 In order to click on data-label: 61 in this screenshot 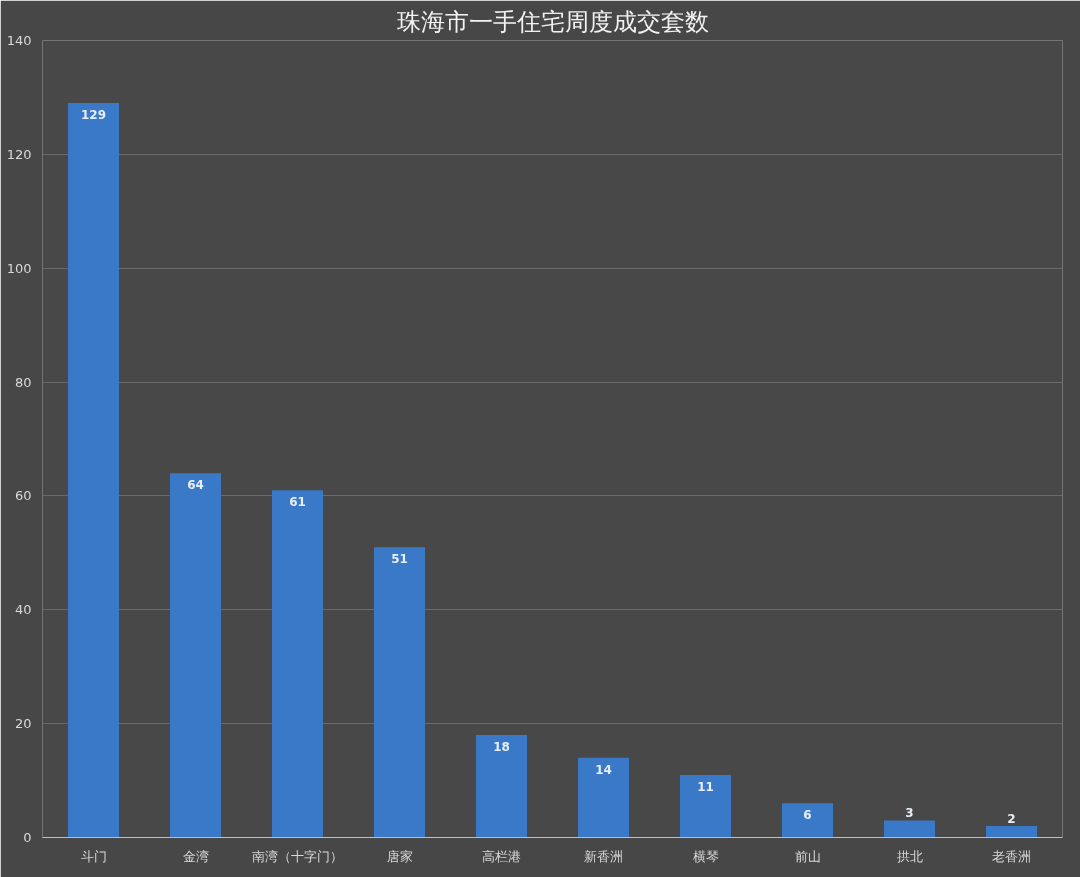, I will do `click(297, 502)`.